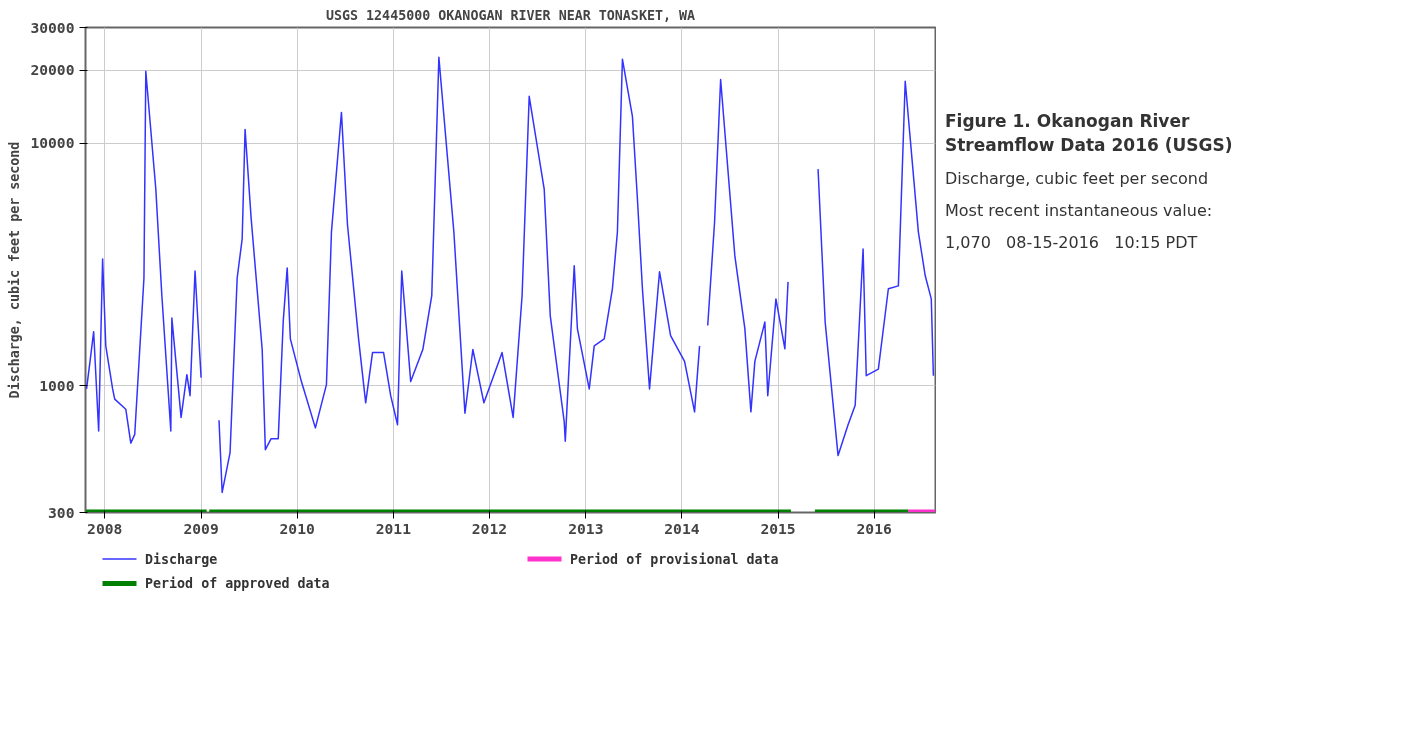 The image size is (1416, 745). Describe the element at coordinates (674, 559) in the screenshot. I see `legend-label: Period of provisional data` at that location.